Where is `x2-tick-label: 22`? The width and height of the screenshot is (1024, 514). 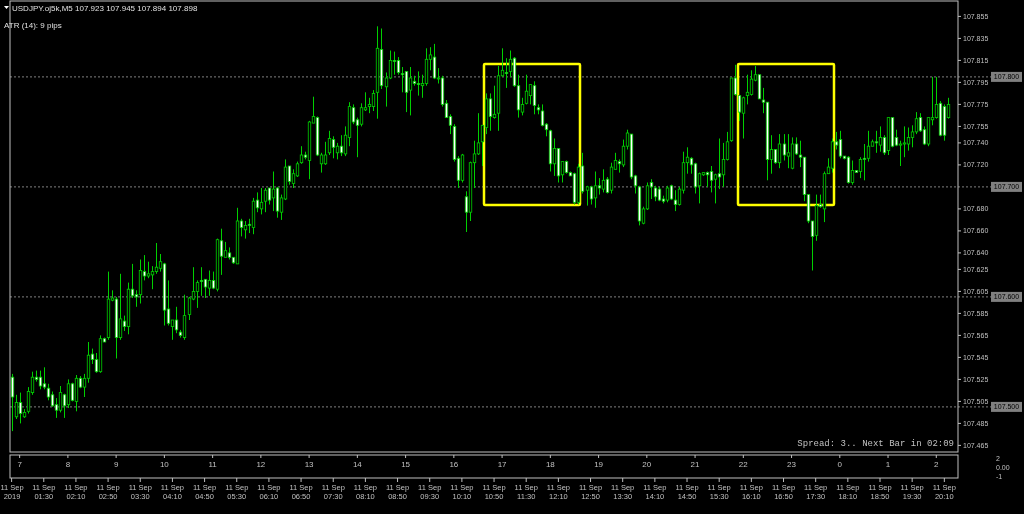
x2-tick-label: 22 is located at coordinates (743, 464).